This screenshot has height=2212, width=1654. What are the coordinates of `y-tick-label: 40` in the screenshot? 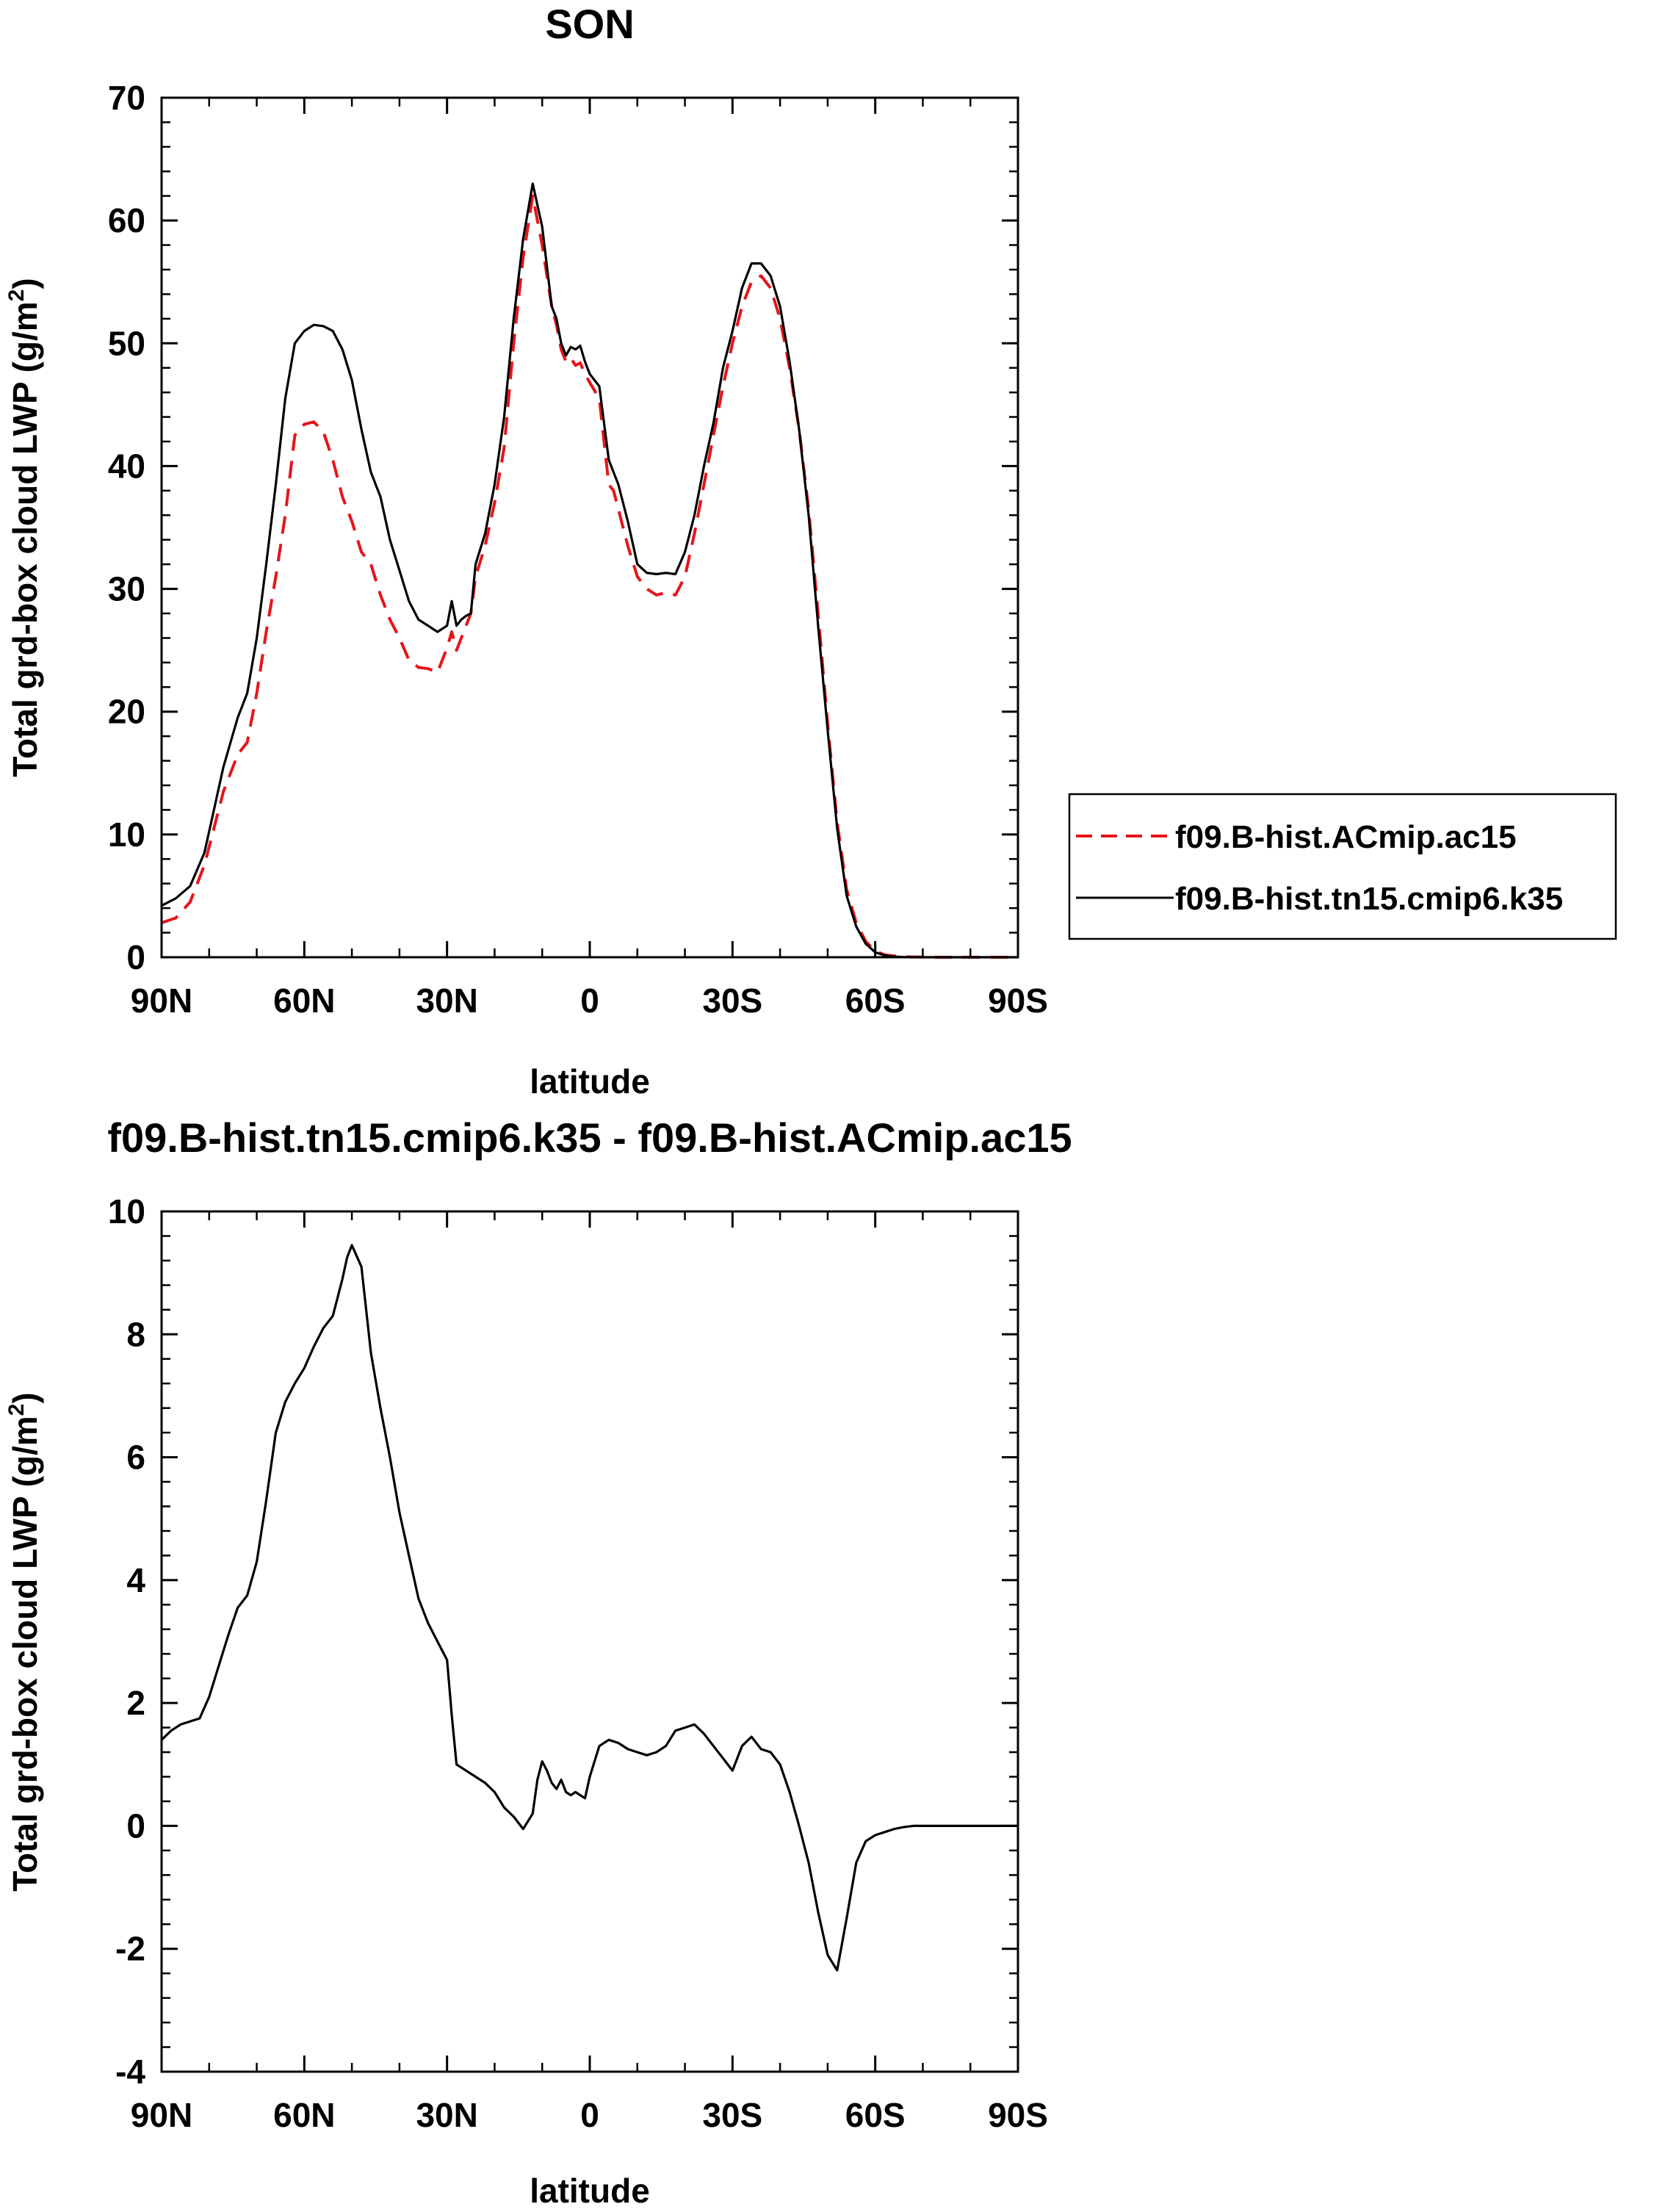 It's located at (127, 466).